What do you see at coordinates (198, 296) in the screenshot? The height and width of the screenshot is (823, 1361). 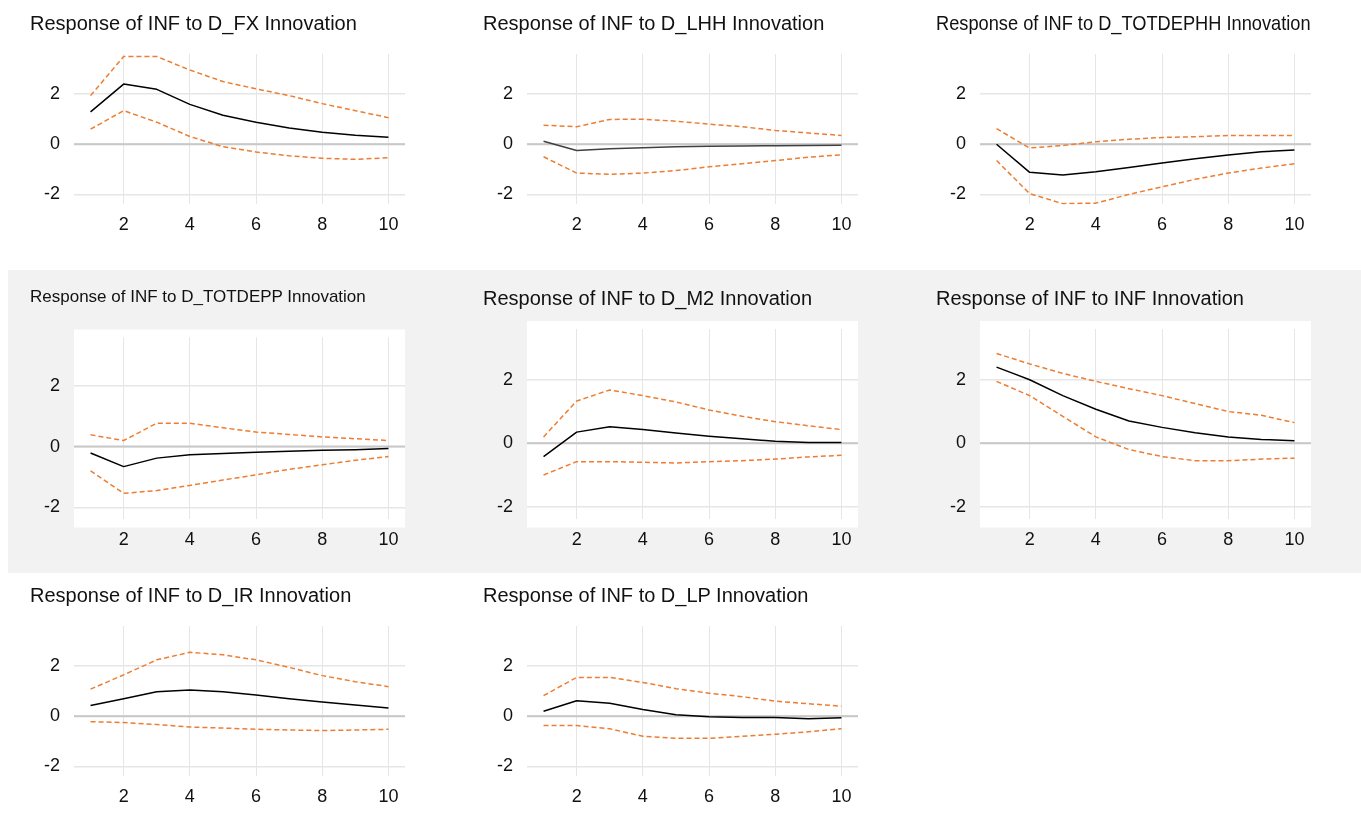 I see `chart-title: Response of INF to D_TOTDEPP Innovation` at bounding box center [198, 296].